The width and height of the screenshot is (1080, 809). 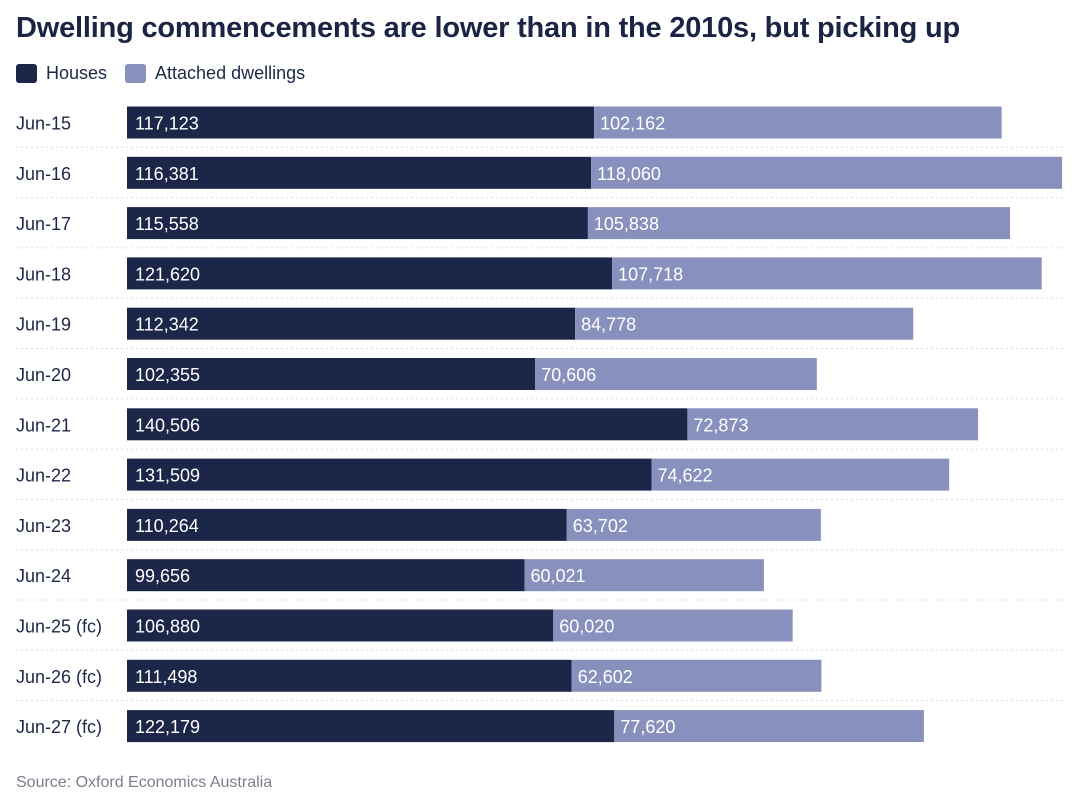 I want to click on data-label-houses: 121,620, so click(x=167, y=274).